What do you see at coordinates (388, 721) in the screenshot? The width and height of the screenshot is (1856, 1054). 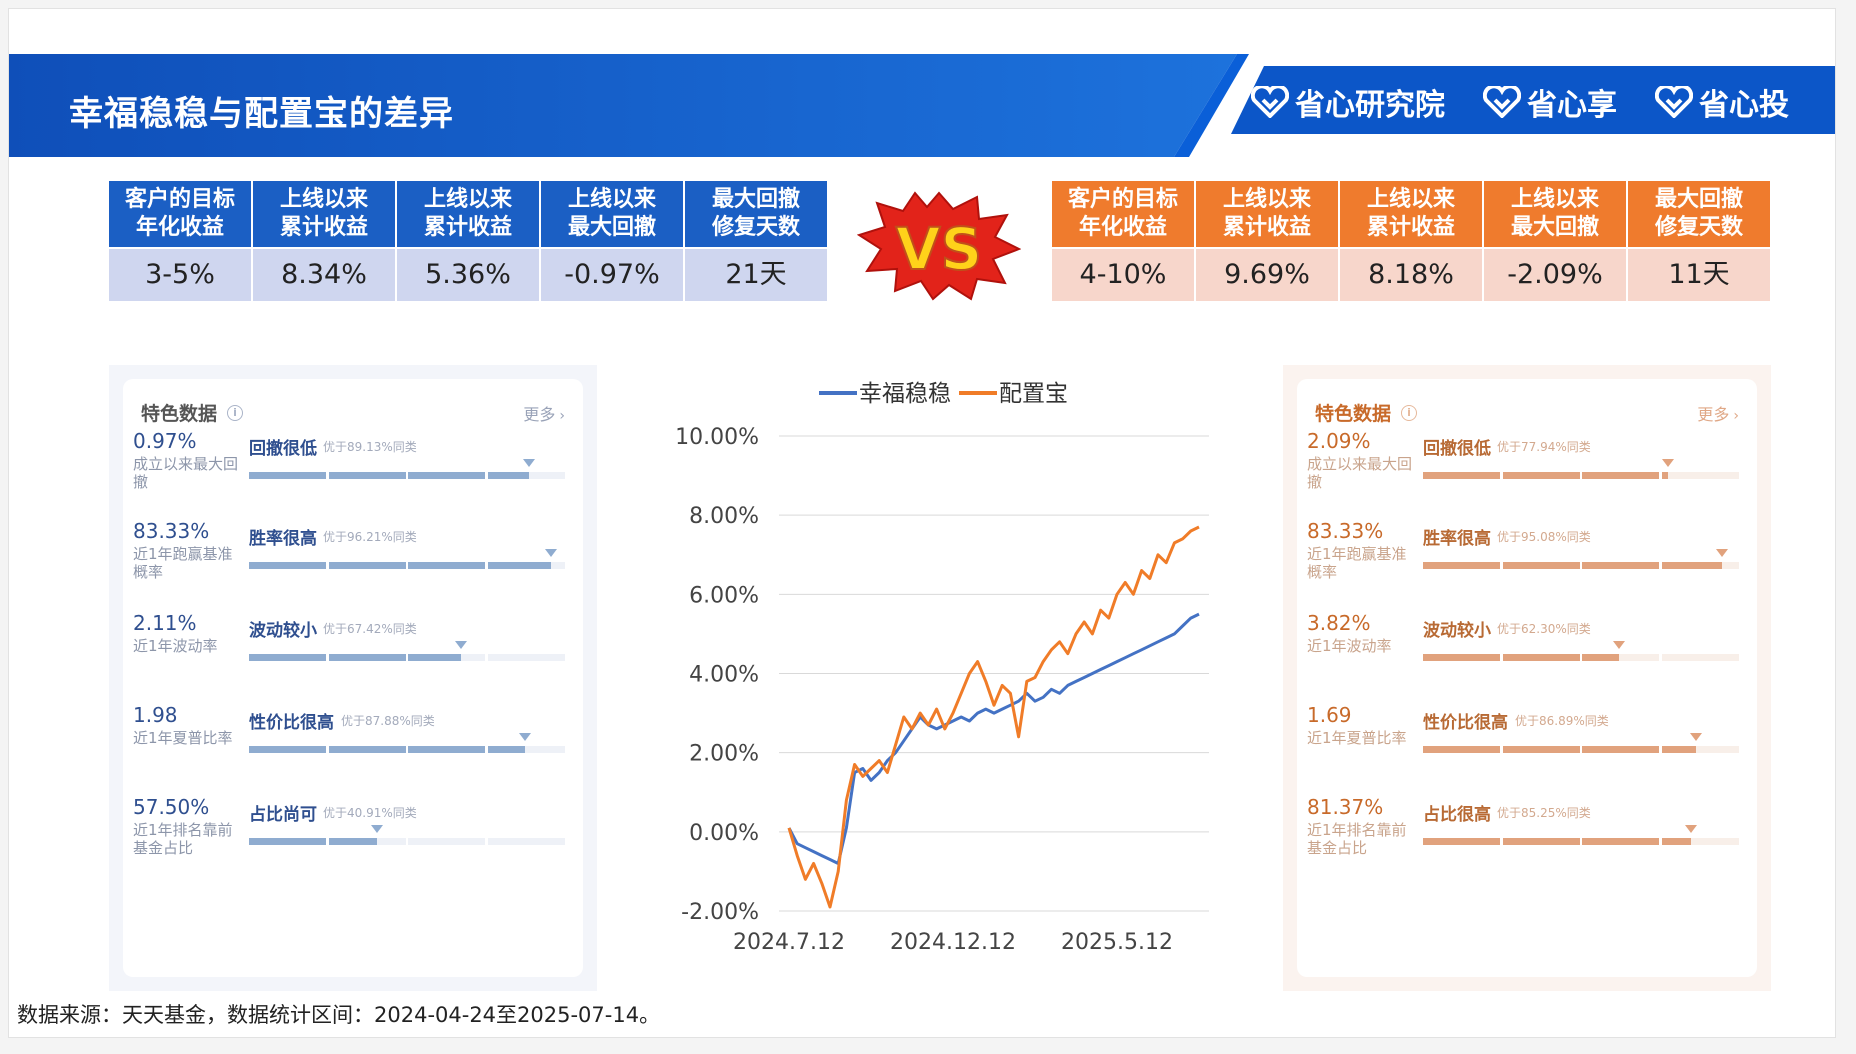 I see `peer-rank-text: 优于87.88%同类` at bounding box center [388, 721].